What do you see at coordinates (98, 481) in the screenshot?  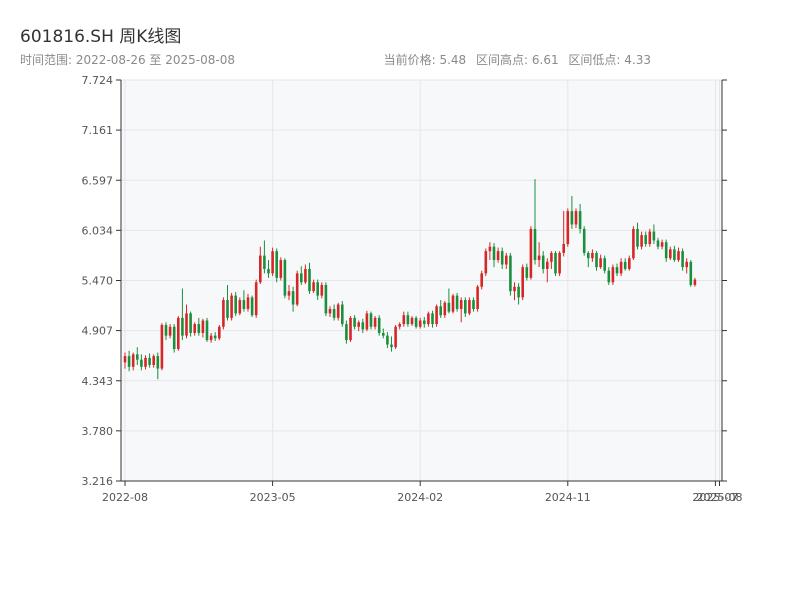 I see `y-tick-label: 3.216` at bounding box center [98, 481].